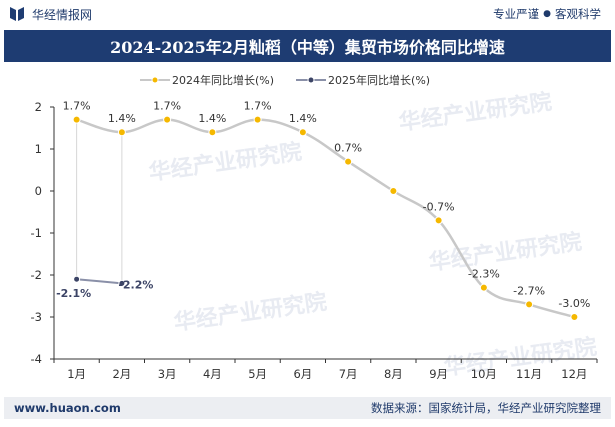  Describe the element at coordinates (285, 80) in the screenshot. I see `chart-legend: 2024年同比增长(%) 2025年同比增长(%)` at that location.